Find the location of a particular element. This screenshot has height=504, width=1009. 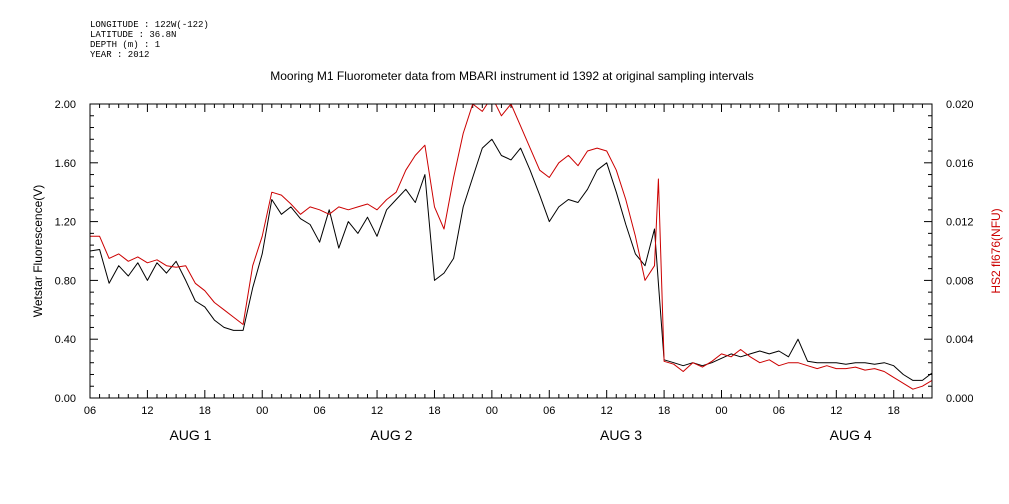

latitude-text: LATITUDE : 36.8N is located at coordinates (133, 35).